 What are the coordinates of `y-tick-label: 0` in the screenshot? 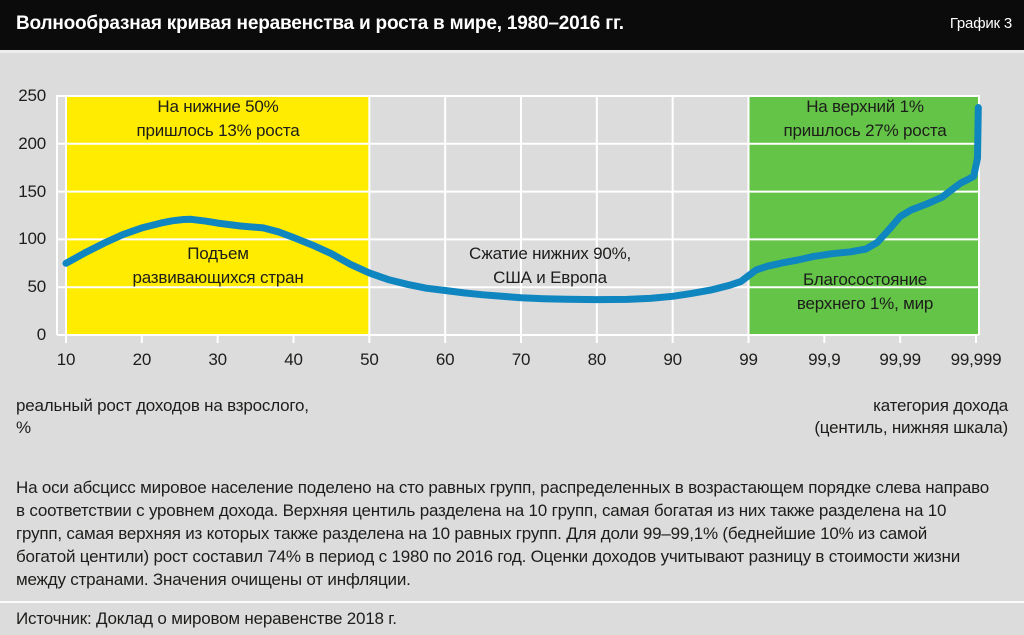 It's located at (41, 334).